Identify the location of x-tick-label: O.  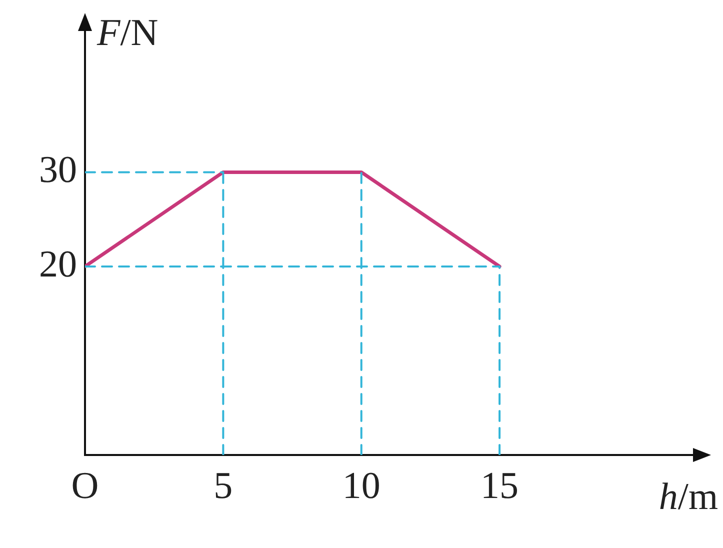
(85, 485).